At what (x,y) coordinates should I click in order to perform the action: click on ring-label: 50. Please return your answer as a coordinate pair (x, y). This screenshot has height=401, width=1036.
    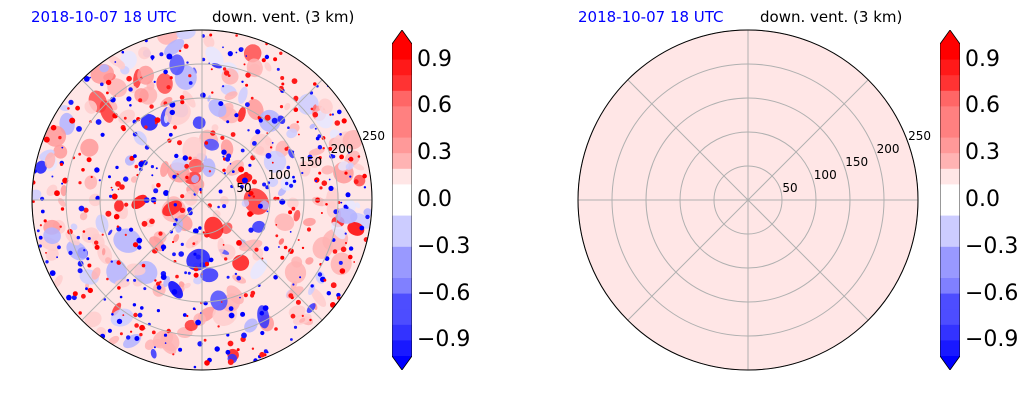
    Looking at the image, I should click on (243, 188).